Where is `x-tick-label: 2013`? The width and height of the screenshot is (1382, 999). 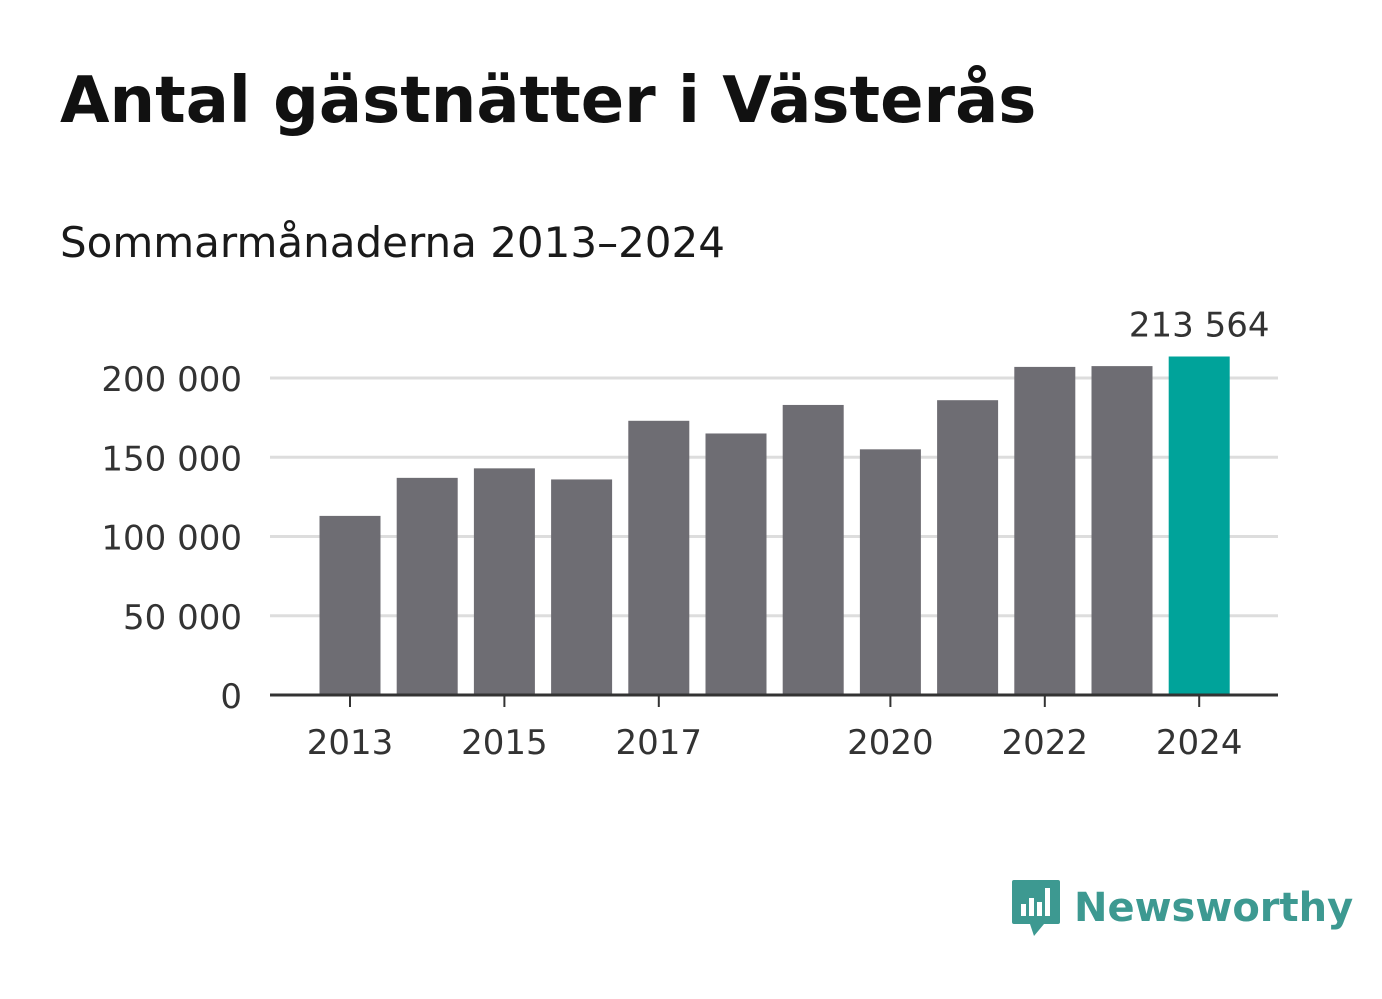 x-tick-label: 2013 is located at coordinates (350, 743).